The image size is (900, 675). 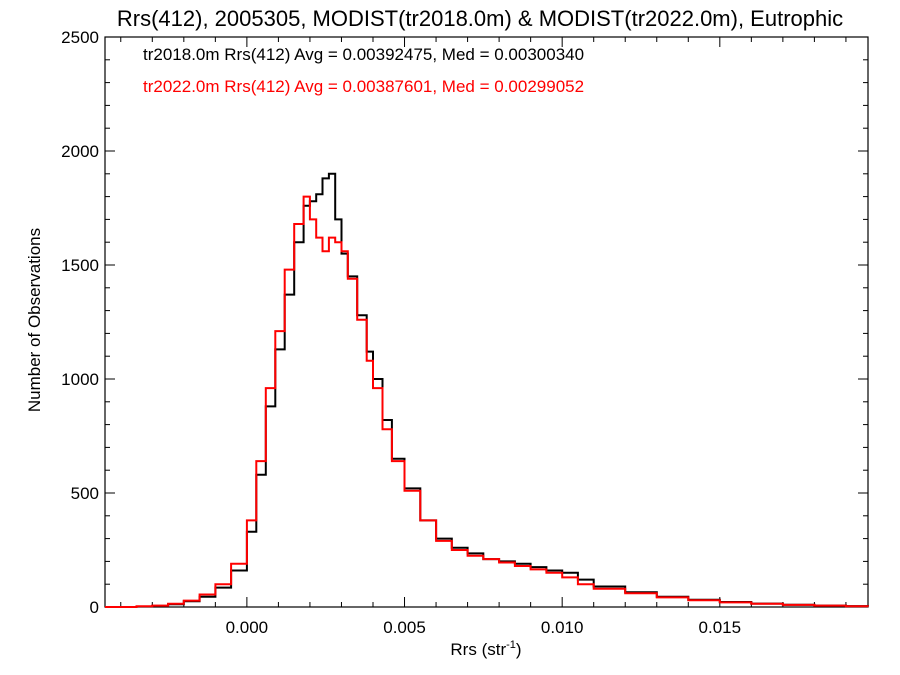 What do you see at coordinates (80, 379) in the screenshot?
I see `y-tick-label: 1000` at bounding box center [80, 379].